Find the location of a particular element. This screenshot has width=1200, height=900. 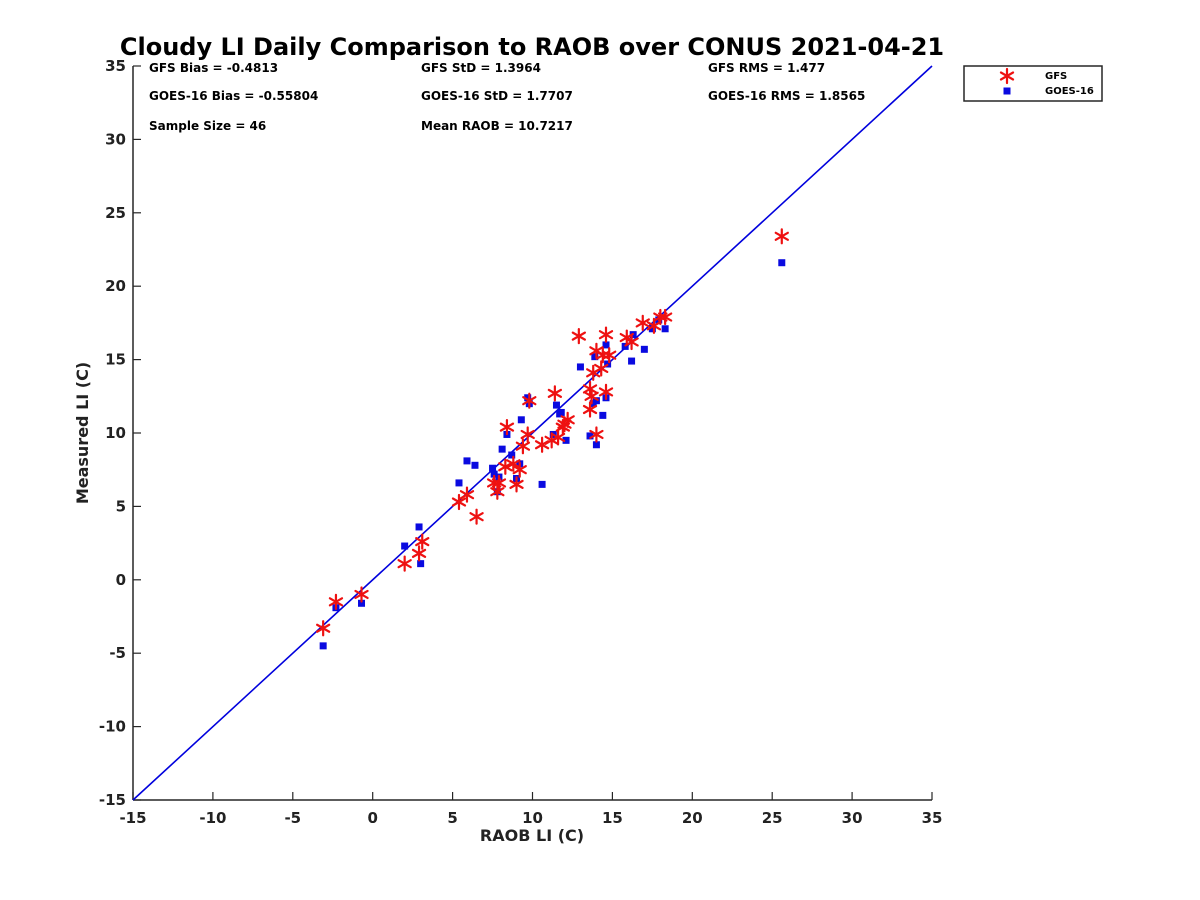

y-axis-label: Measured LI (C) is located at coordinates (82, 433).